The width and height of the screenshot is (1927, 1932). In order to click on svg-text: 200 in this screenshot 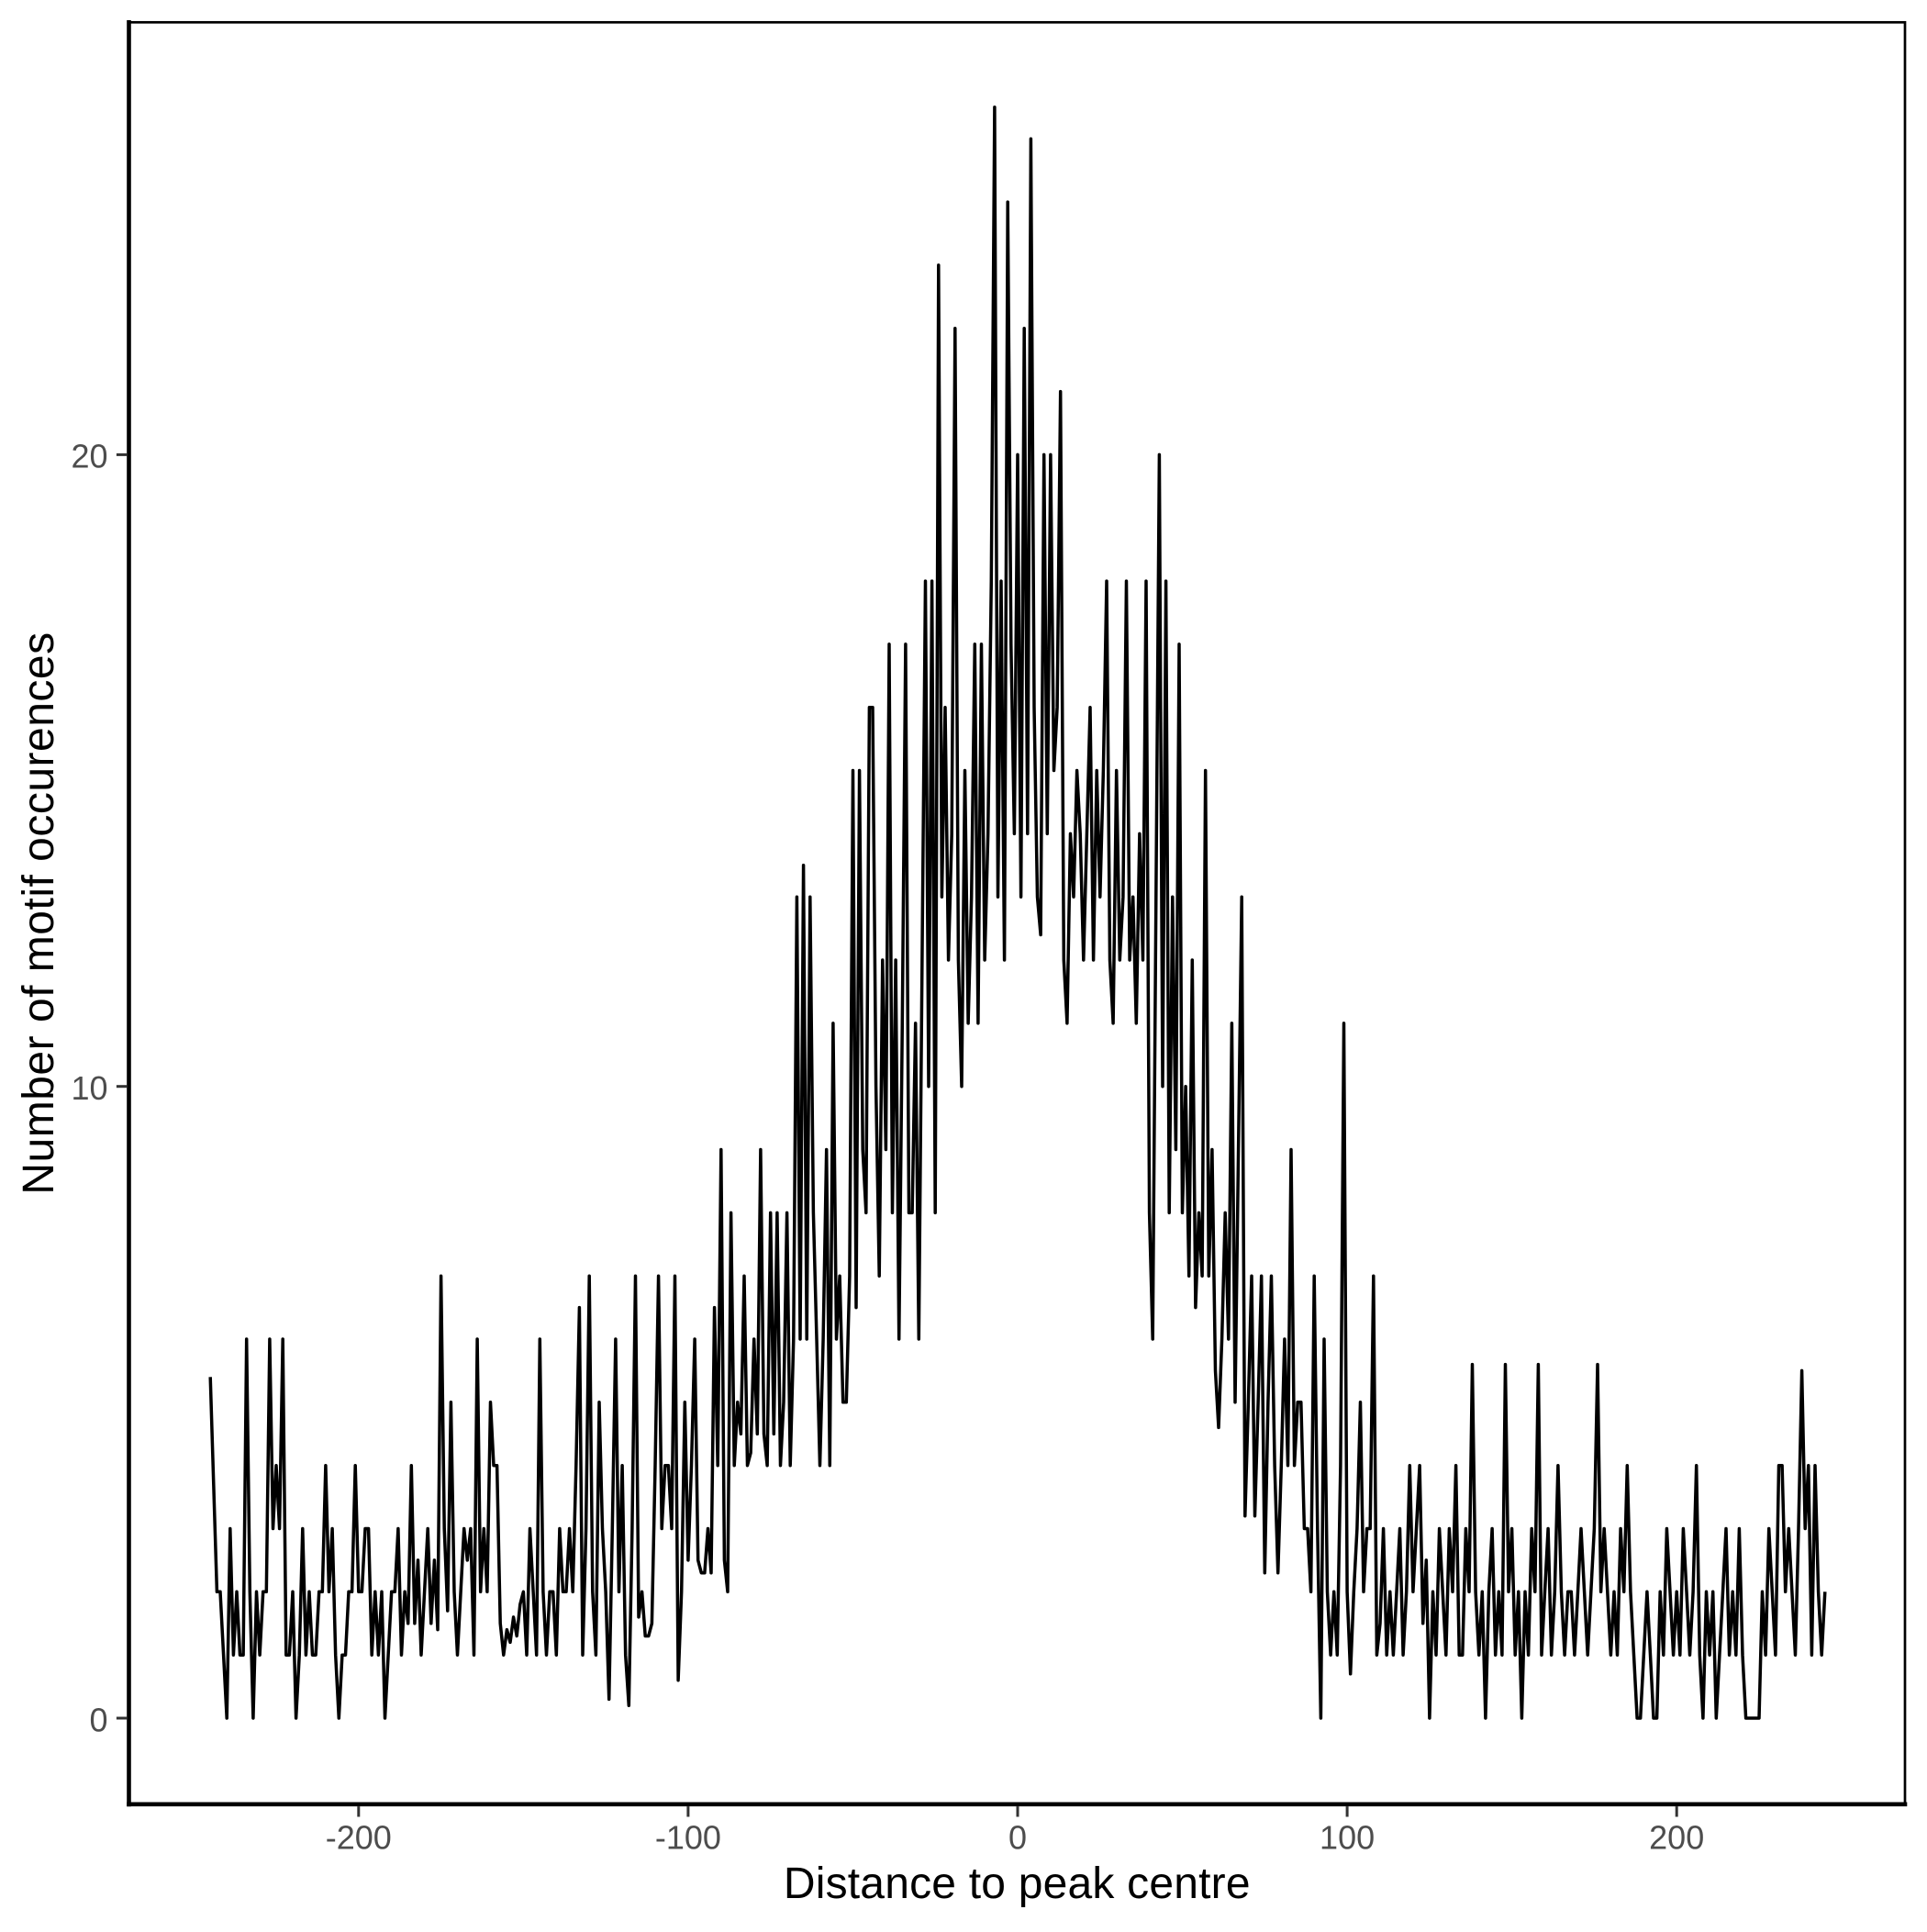, I will do `click(1676, 1838)`.